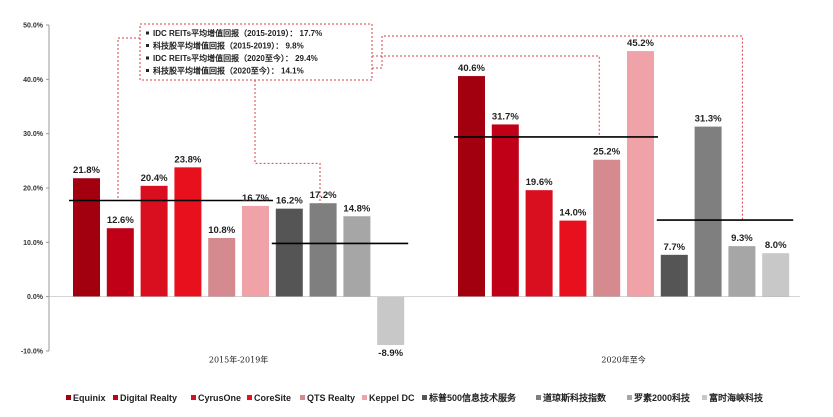  I want to click on y-tick-label: 20.0%, so click(33, 189).